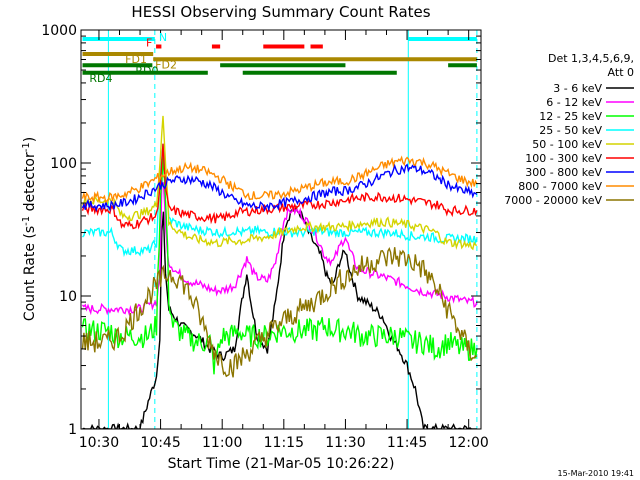 The width and height of the screenshot is (640, 480). I want to click on x-tick-label-6: 12:00, so click(468, 443).